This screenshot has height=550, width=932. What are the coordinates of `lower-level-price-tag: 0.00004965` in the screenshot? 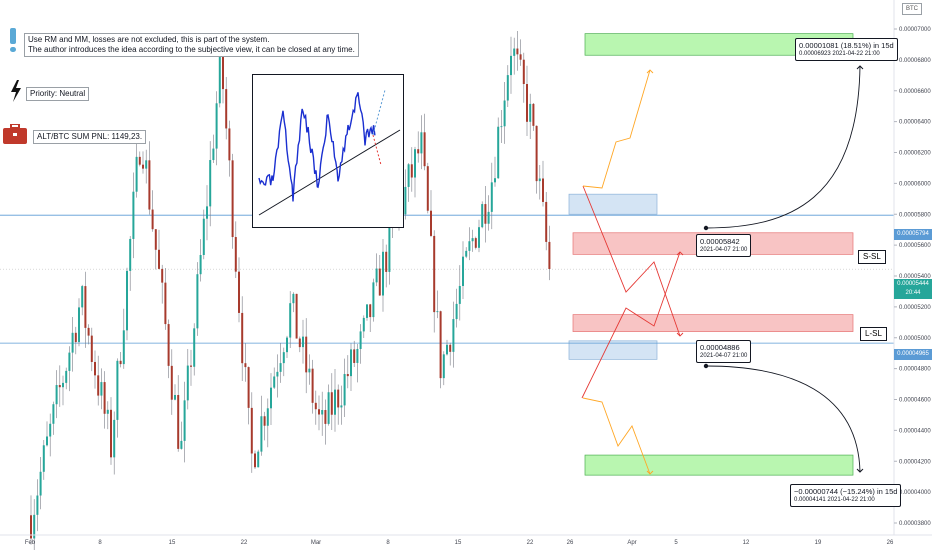 It's located at (913, 354).